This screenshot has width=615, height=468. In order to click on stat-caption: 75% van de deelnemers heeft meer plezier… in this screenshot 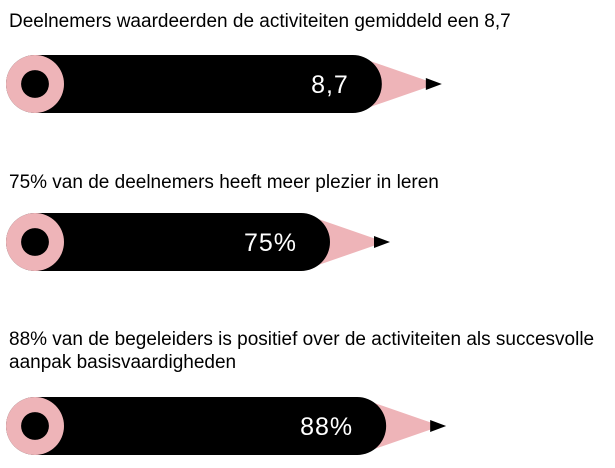, I will do `click(224, 182)`.